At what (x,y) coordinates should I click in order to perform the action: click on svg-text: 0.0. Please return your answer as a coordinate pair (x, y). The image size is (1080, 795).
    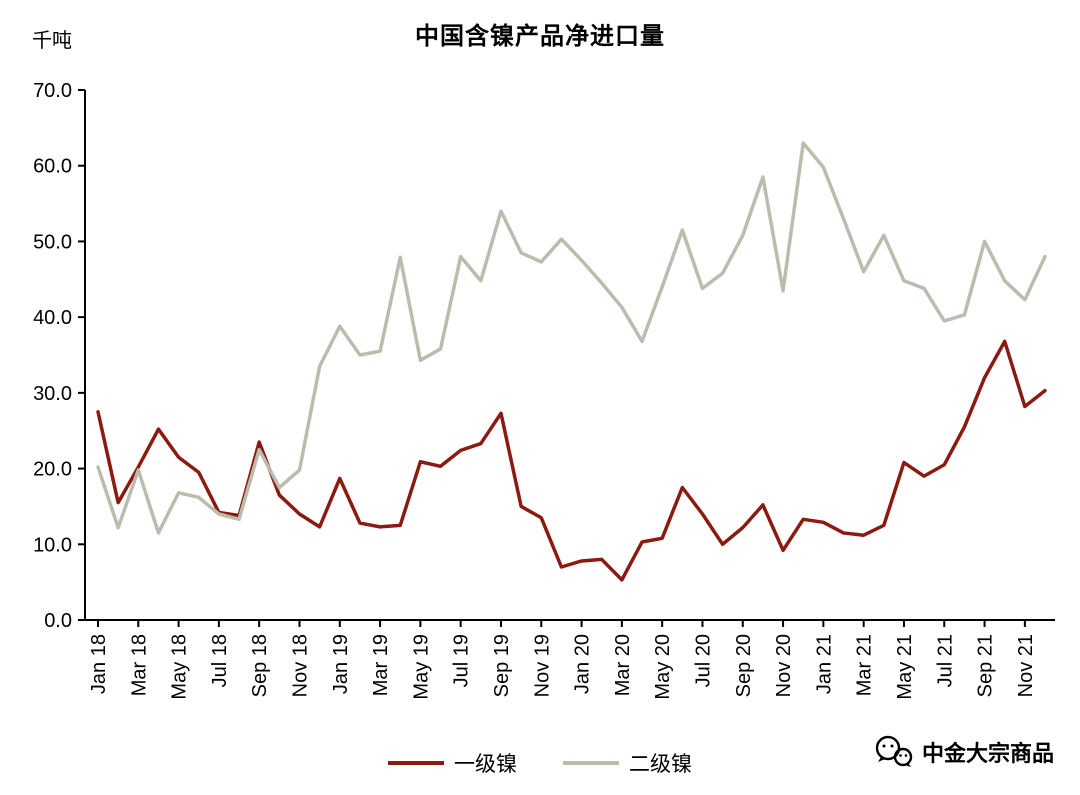
    Looking at the image, I should click on (58, 621).